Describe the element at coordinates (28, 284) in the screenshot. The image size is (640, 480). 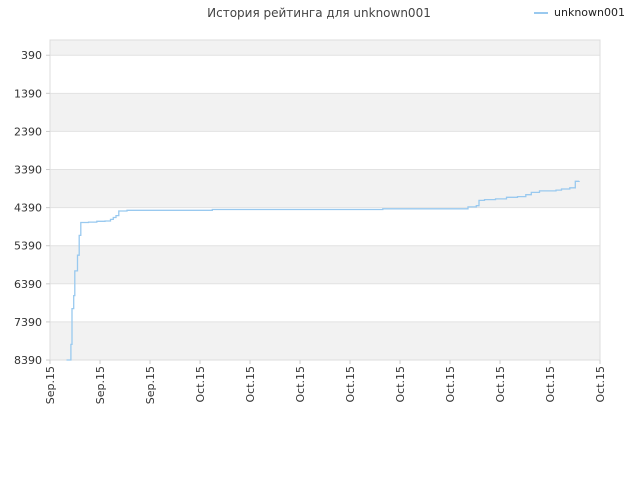
I see `y-tick-label: 6390` at that location.